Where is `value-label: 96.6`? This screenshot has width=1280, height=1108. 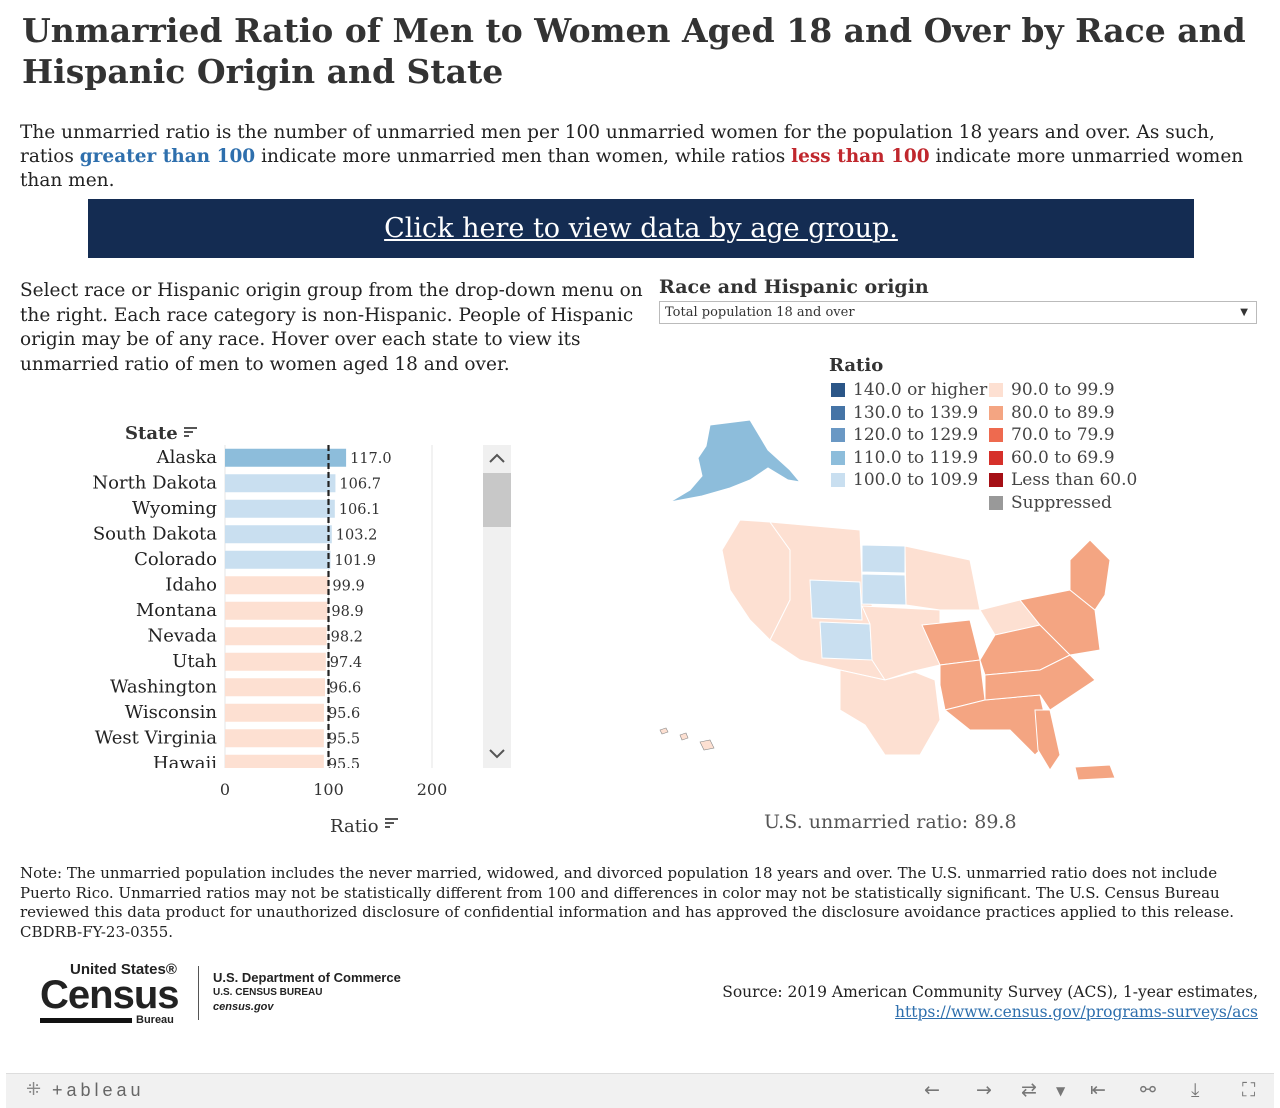
value-label: 96.6 is located at coordinates (345, 688).